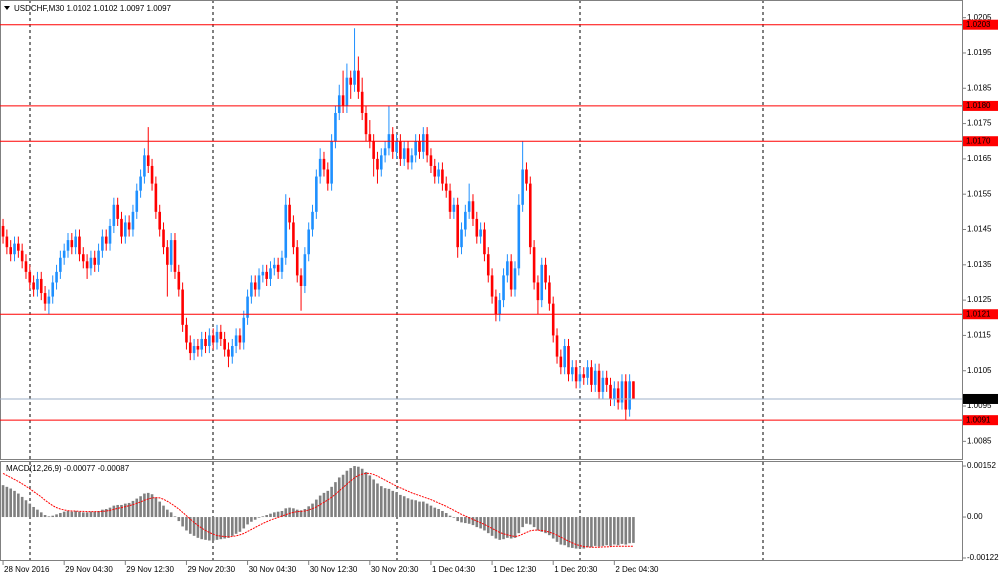 The image size is (1000, 580). Describe the element at coordinates (979, 335) in the screenshot. I see `y-tick-label: 1.0115` at that location.